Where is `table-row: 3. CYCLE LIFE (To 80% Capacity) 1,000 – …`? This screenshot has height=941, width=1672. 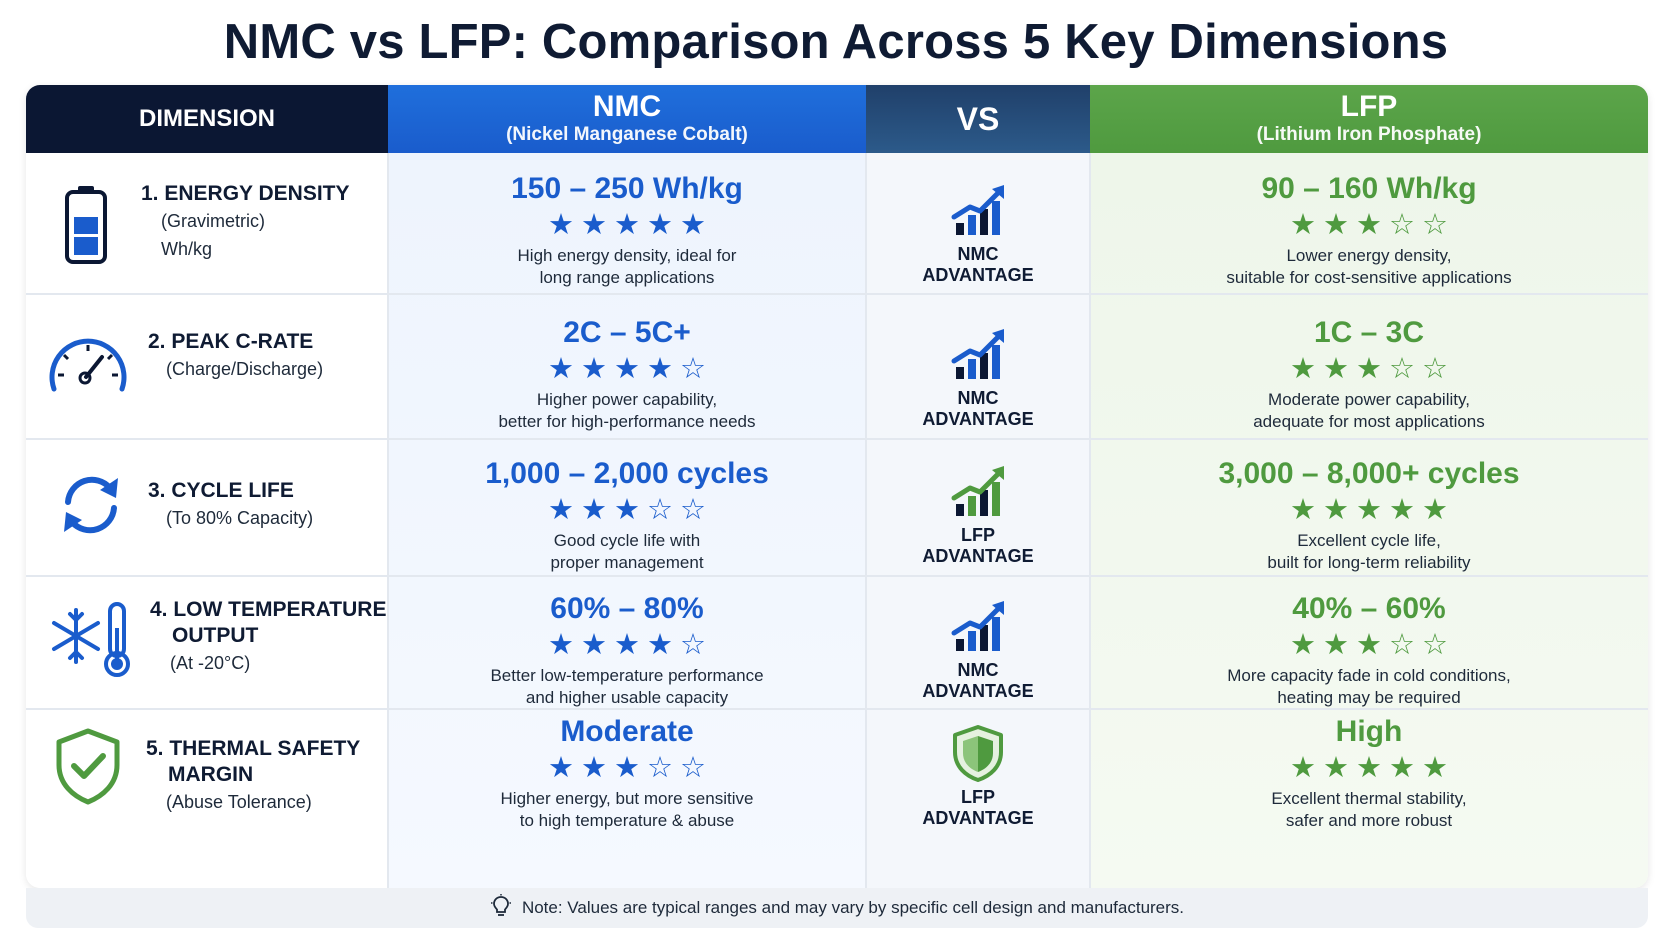 table-row: 3. CYCLE LIFE (To 80% Capacity) 1,000 – … is located at coordinates (837, 507).